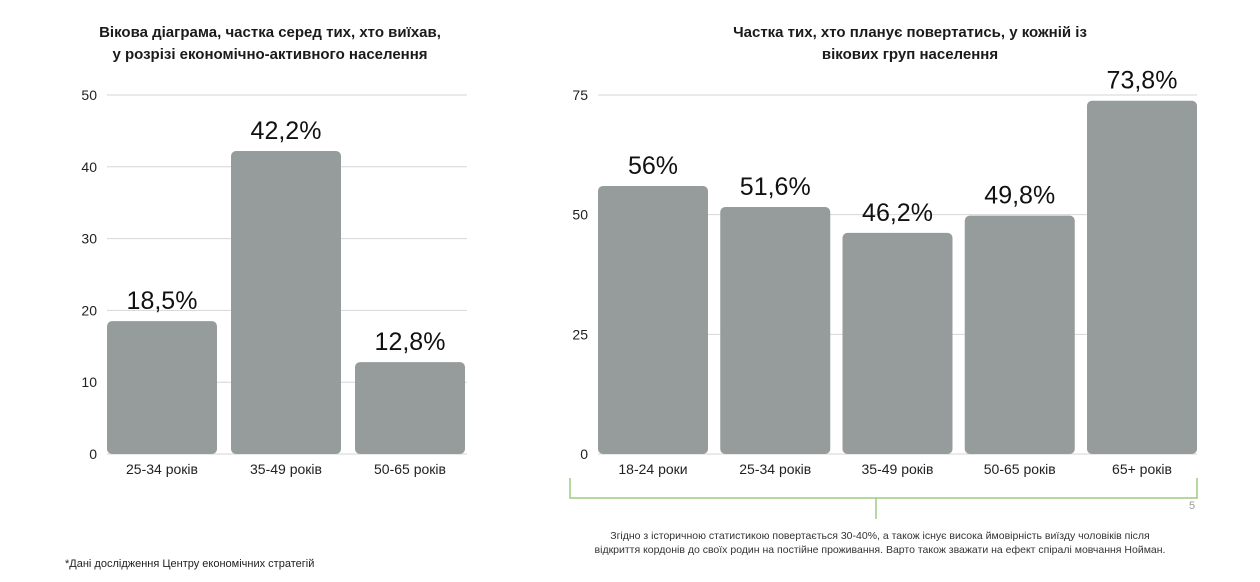 The width and height of the screenshot is (1260, 582). Describe the element at coordinates (898, 469) in the screenshot. I see `right-x-tick-label: 35-49 років` at that location.